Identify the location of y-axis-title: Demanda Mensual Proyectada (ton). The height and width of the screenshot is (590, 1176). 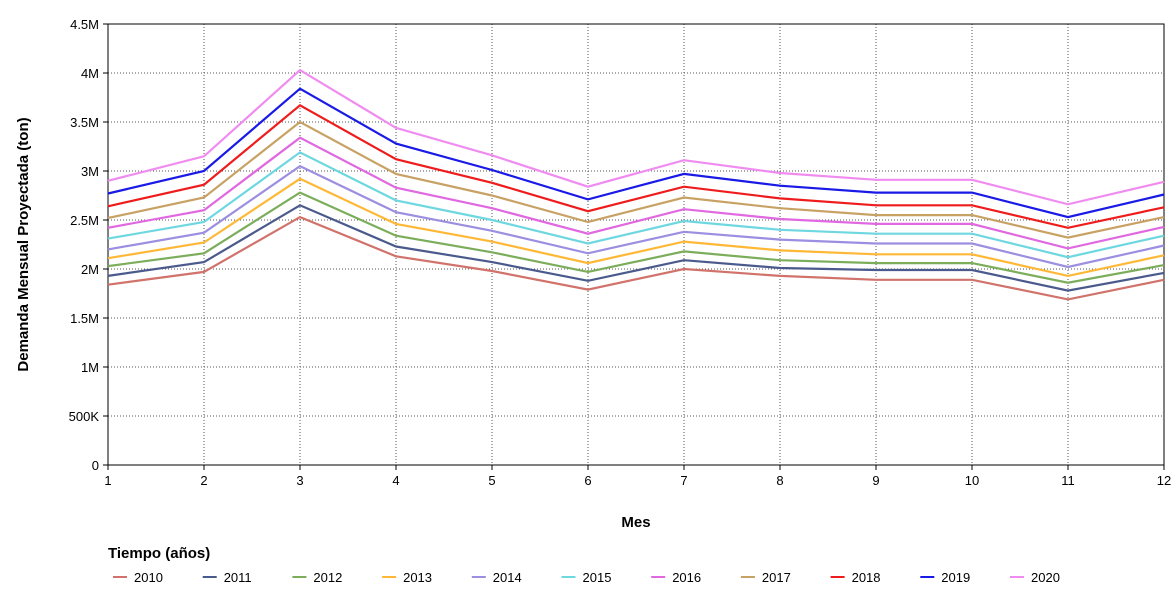
(23, 244).